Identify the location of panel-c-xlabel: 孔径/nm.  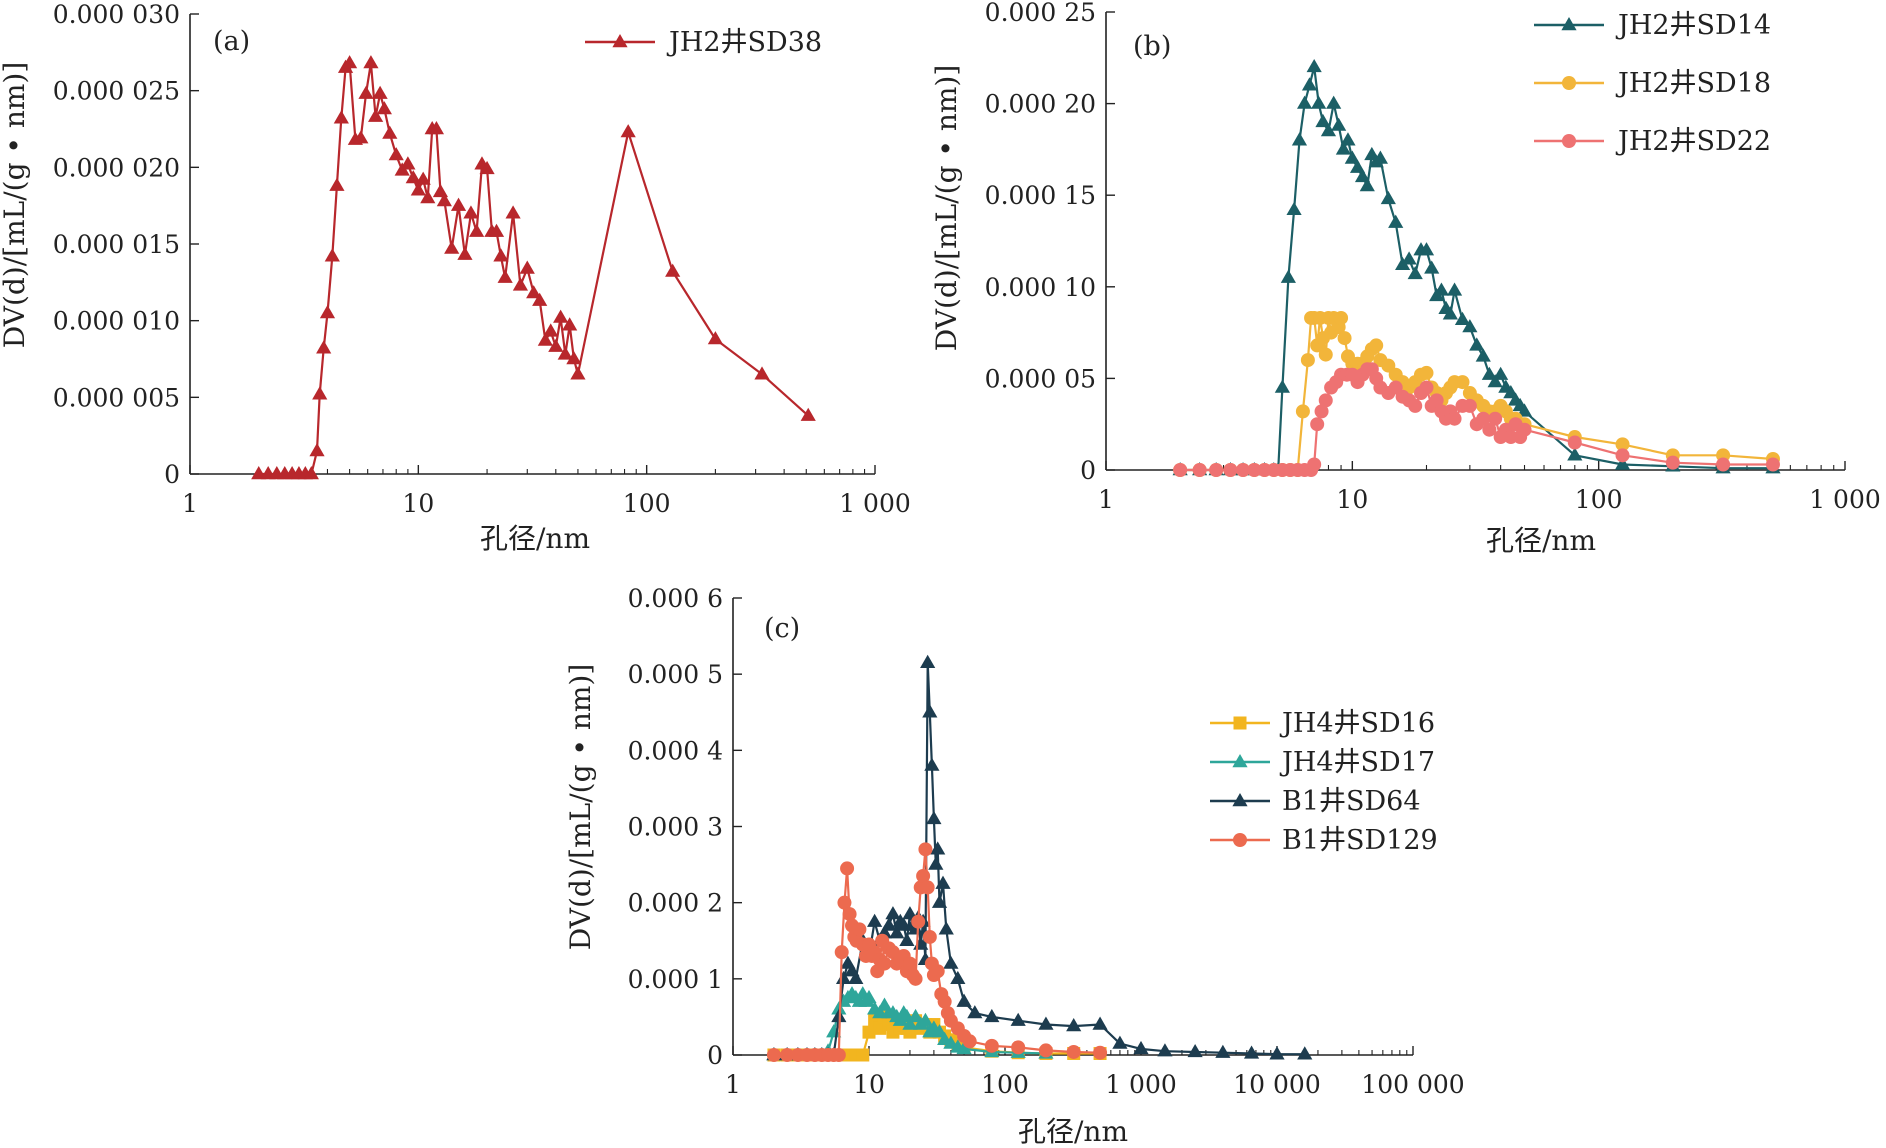
(1073, 1131).